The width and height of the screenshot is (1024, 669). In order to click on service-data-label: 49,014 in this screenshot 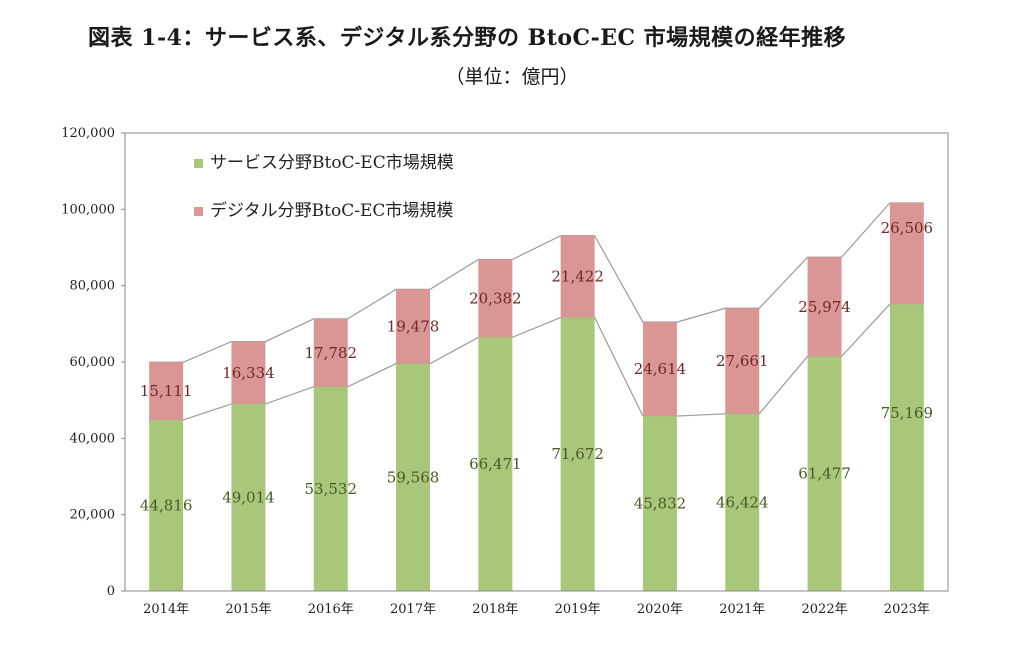, I will do `click(248, 497)`.